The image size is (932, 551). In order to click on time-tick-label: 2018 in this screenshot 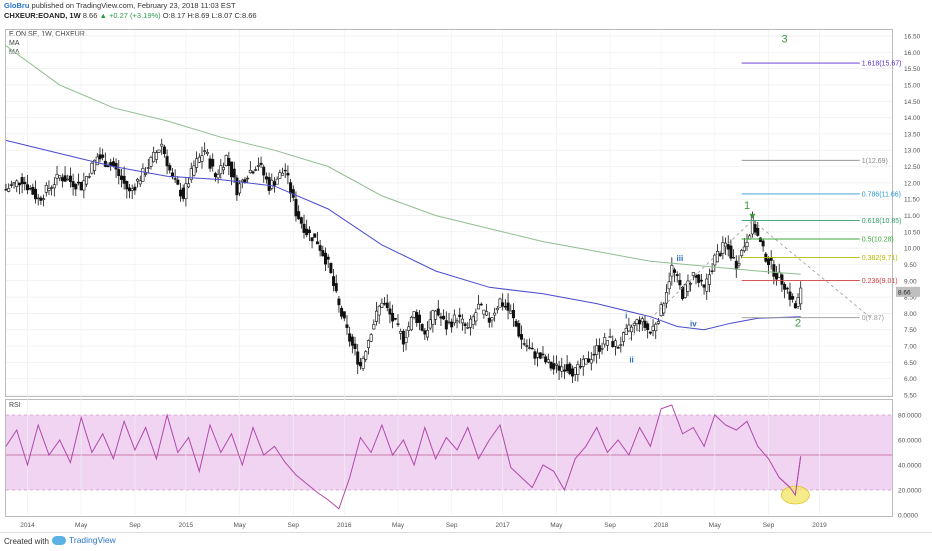, I will do `click(661, 525)`.